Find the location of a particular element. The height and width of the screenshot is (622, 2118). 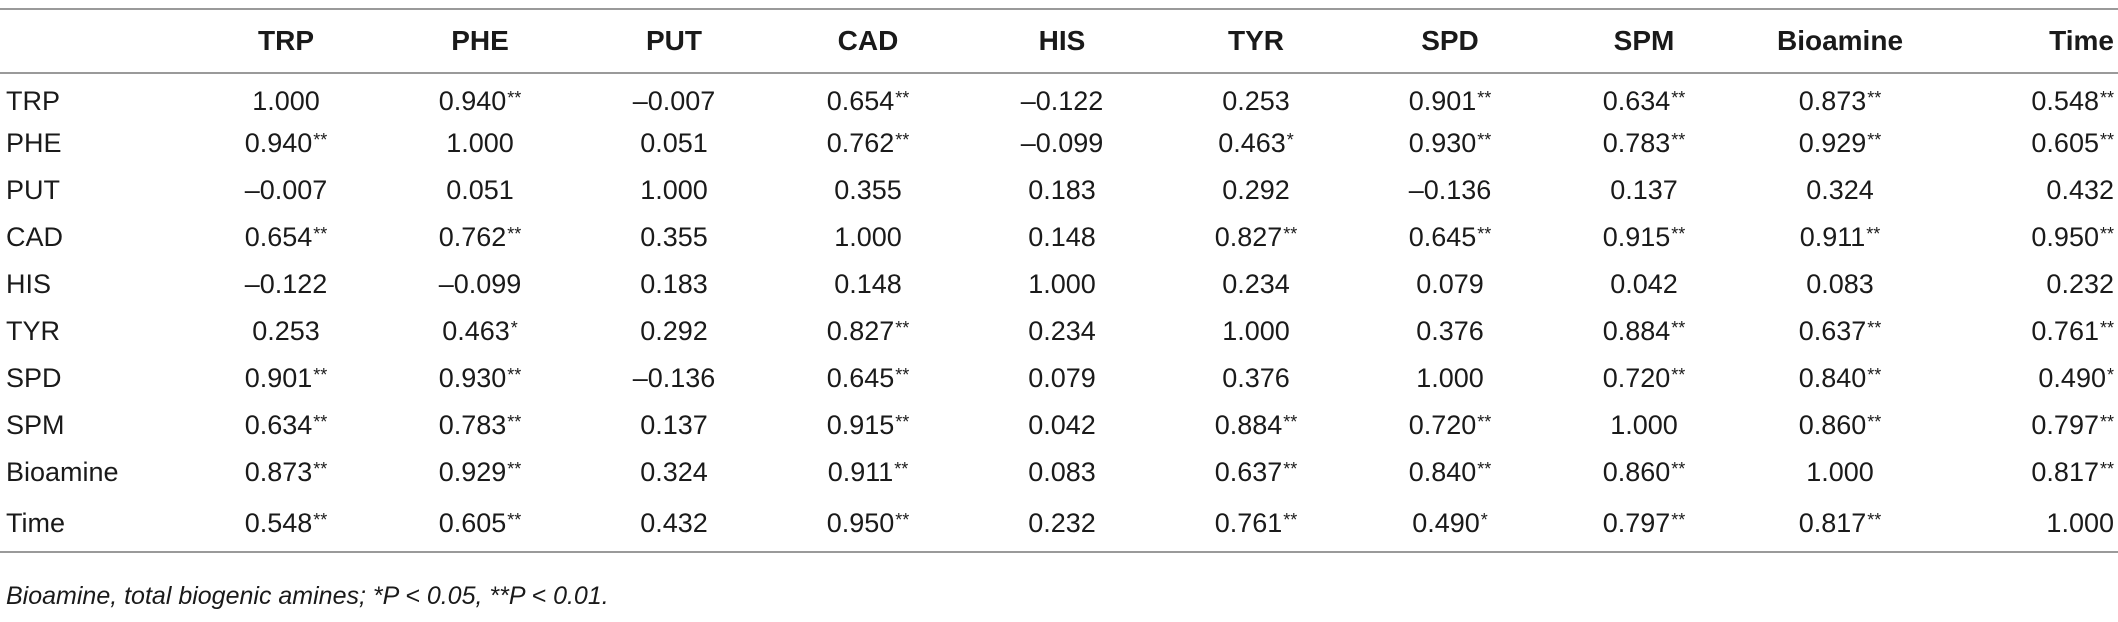

table-cell: 0.720** is located at coordinates (1644, 378).